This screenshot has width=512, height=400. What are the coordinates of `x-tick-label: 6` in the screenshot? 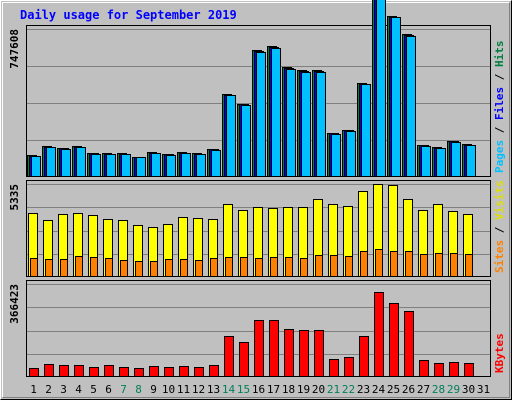 It's located at (108, 389).